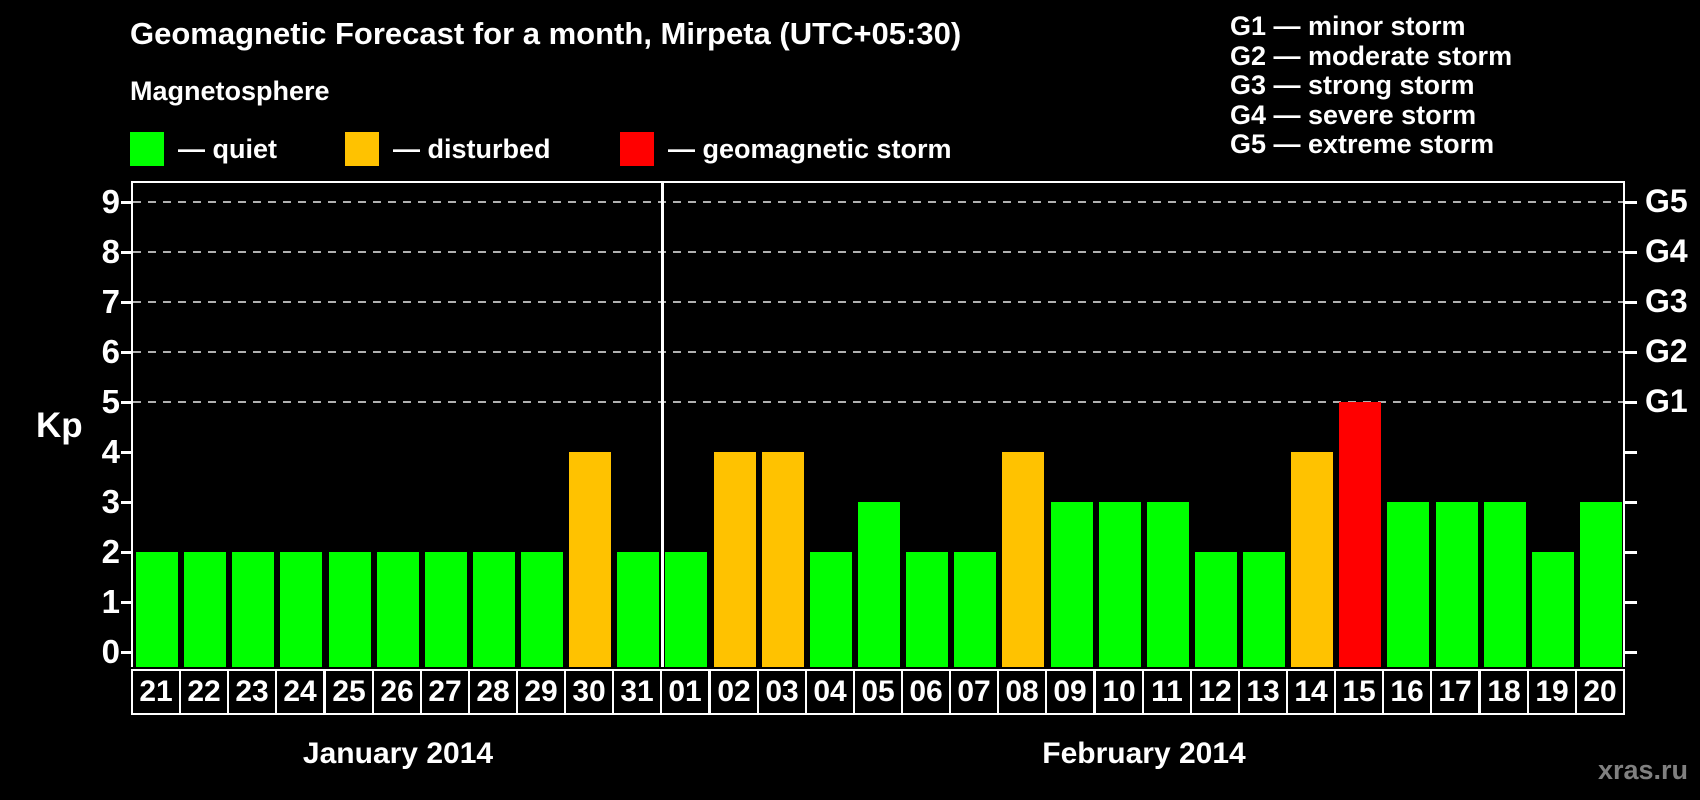  Describe the element at coordinates (230, 91) in the screenshot. I see `magnetosphere-label: Magnetosphere` at that location.